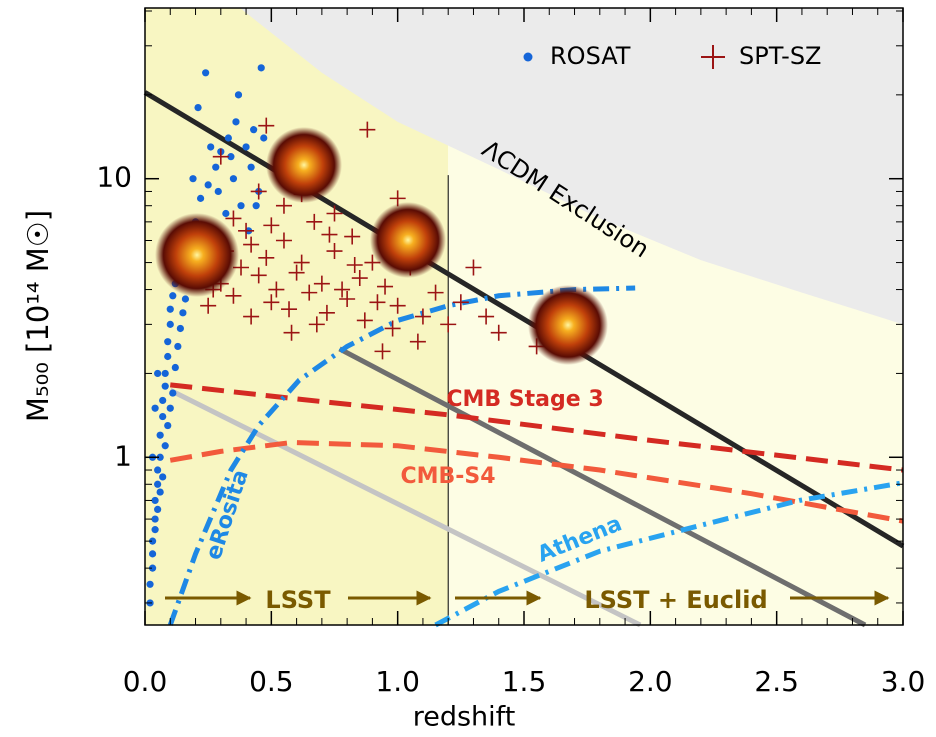 This screenshot has width=936, height=737. Describe the element at coordinates (38, 316) in the screenshot. I see `y-axis-label: M₅₀₀ [10¹⁴ M☉]` at that location.